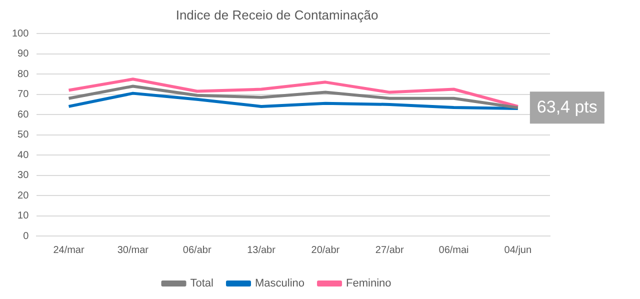 The image size is (640, 299). What do you see at coordinates (261, 250) in the screenshot?
I see `x-tick-label: 13/abr` at bounding box center [261, 250].